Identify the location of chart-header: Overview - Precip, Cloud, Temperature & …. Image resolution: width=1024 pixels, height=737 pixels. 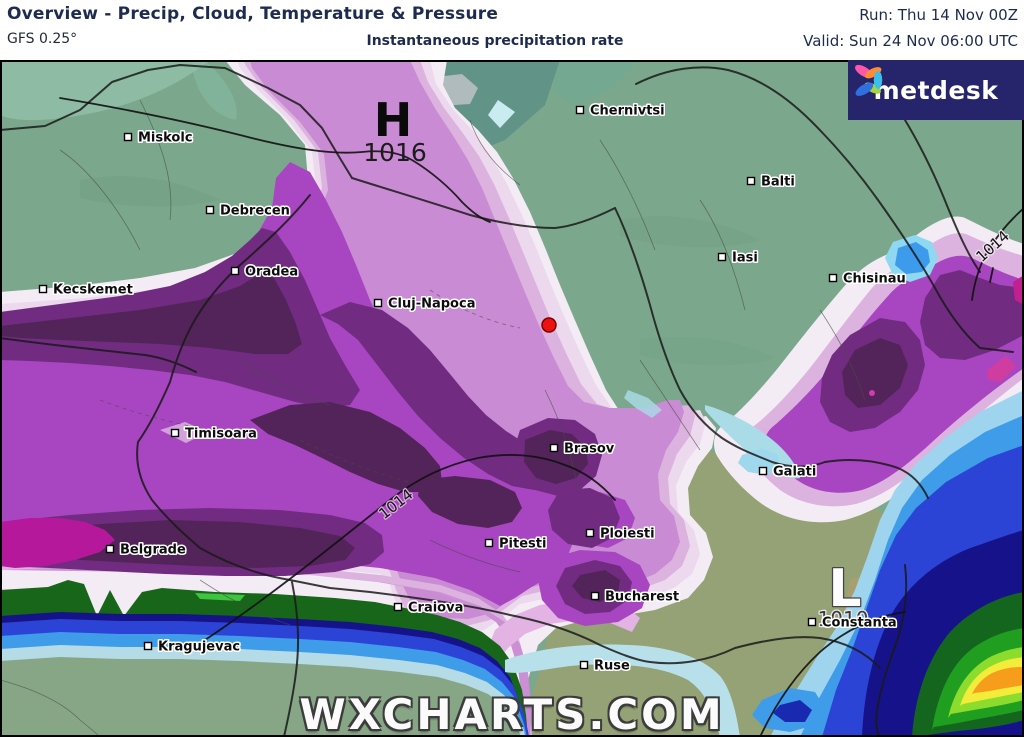
(512, 30).